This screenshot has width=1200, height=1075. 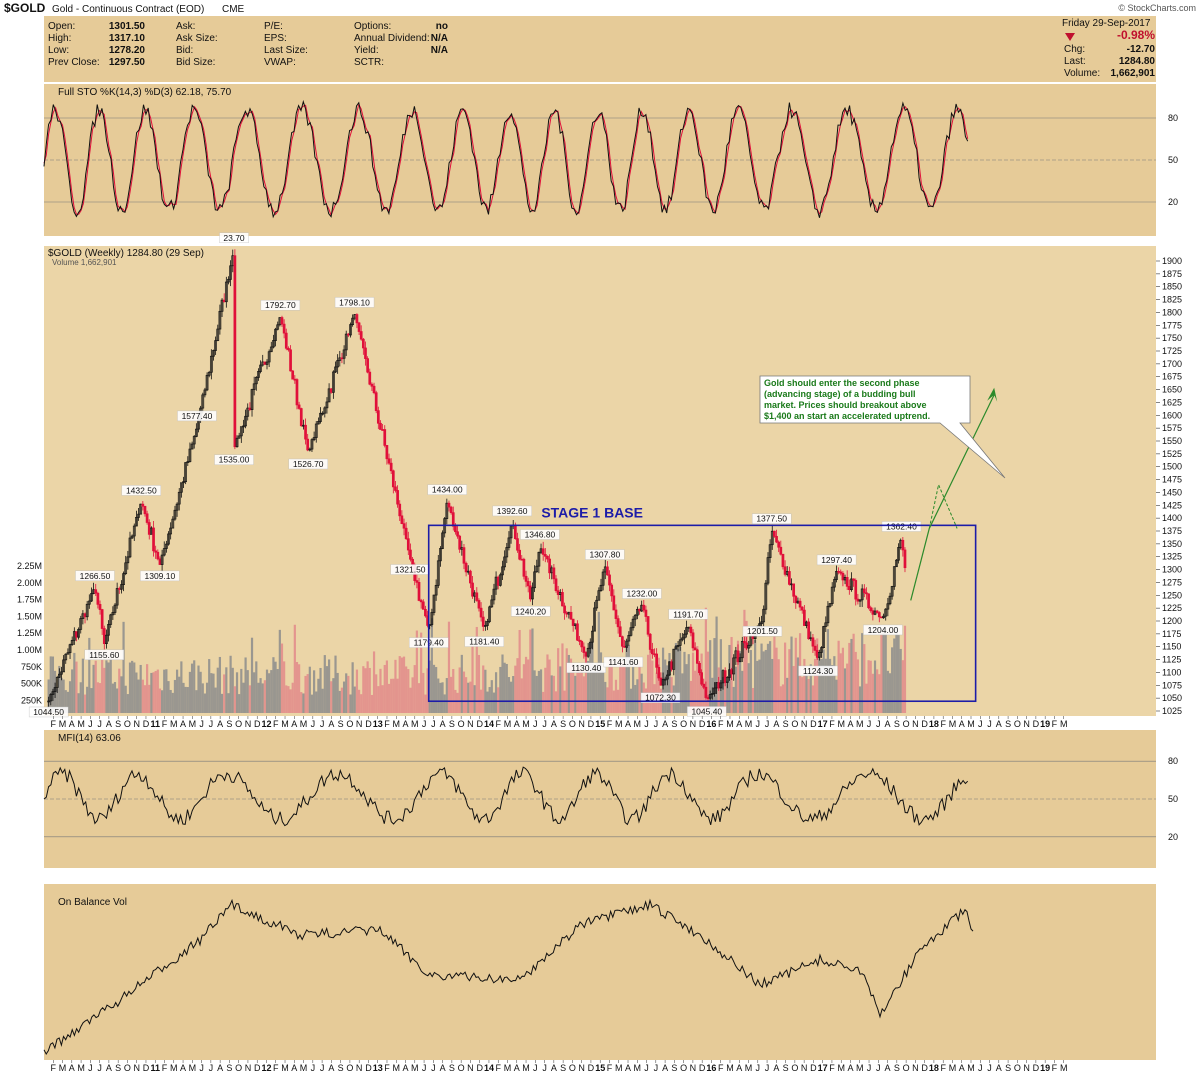 What do you see at coordinates (489, 1068) in the screenshot?
I see `x-tick-label: 14` at bounding box center [489, 1068].